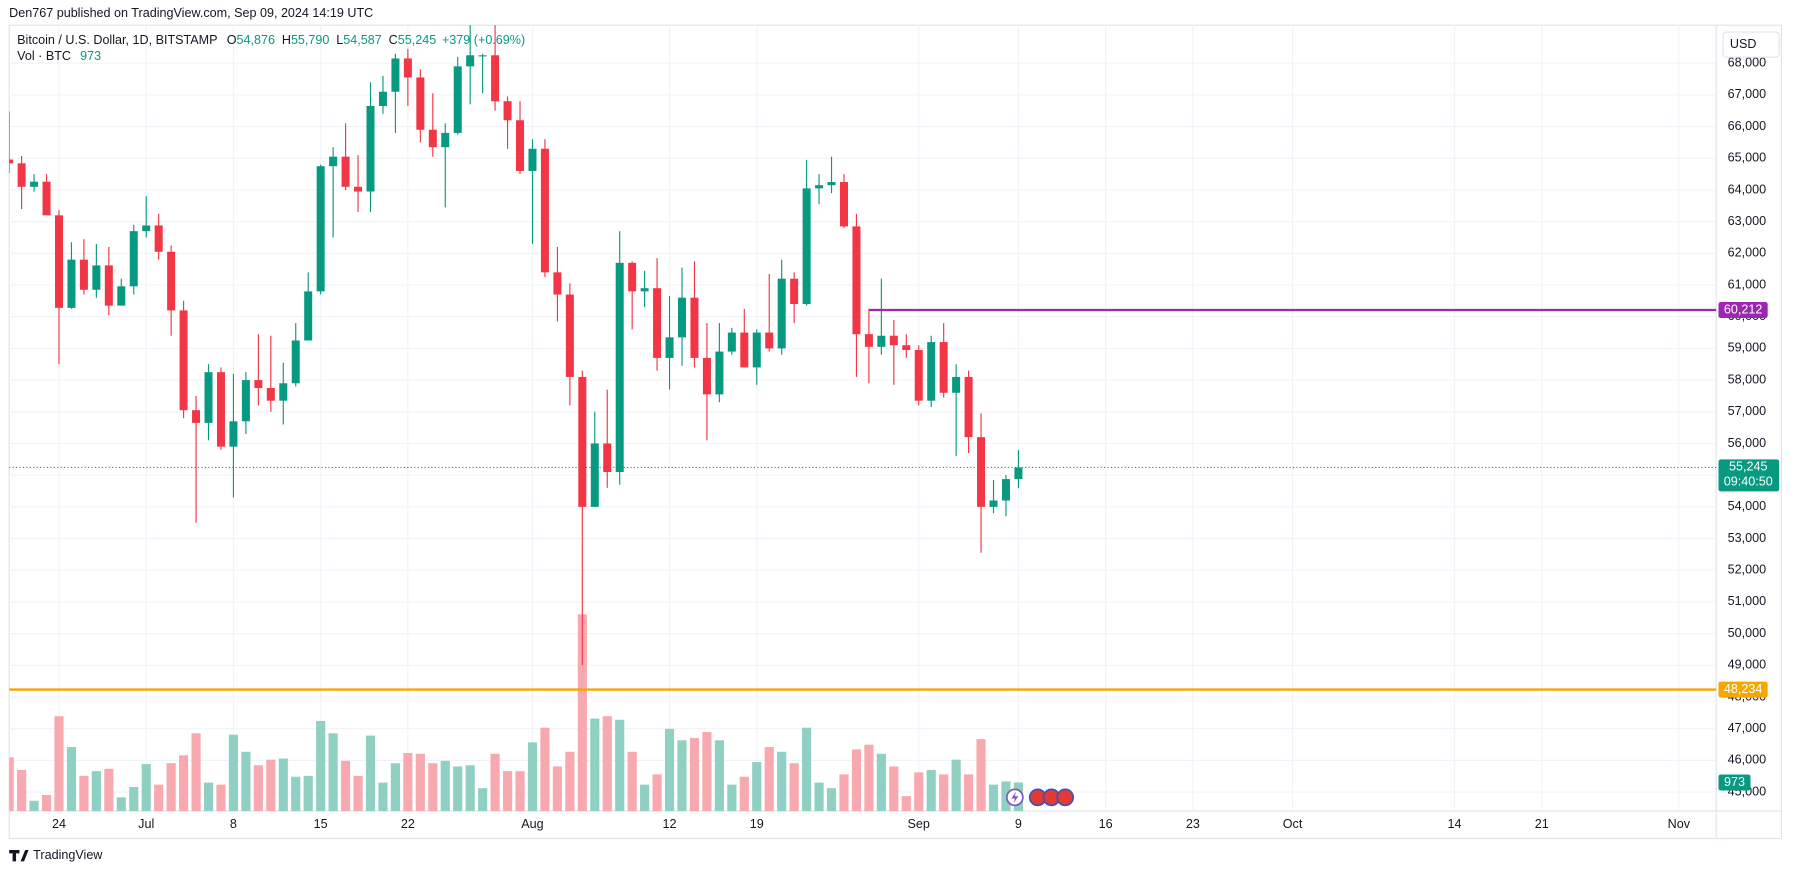 The image size is (1794, 874). What do you see at coordinates (1747, 221) in the screenshot?
I see `y-tick-label: 63,000` at bounding box center [1747, 221].